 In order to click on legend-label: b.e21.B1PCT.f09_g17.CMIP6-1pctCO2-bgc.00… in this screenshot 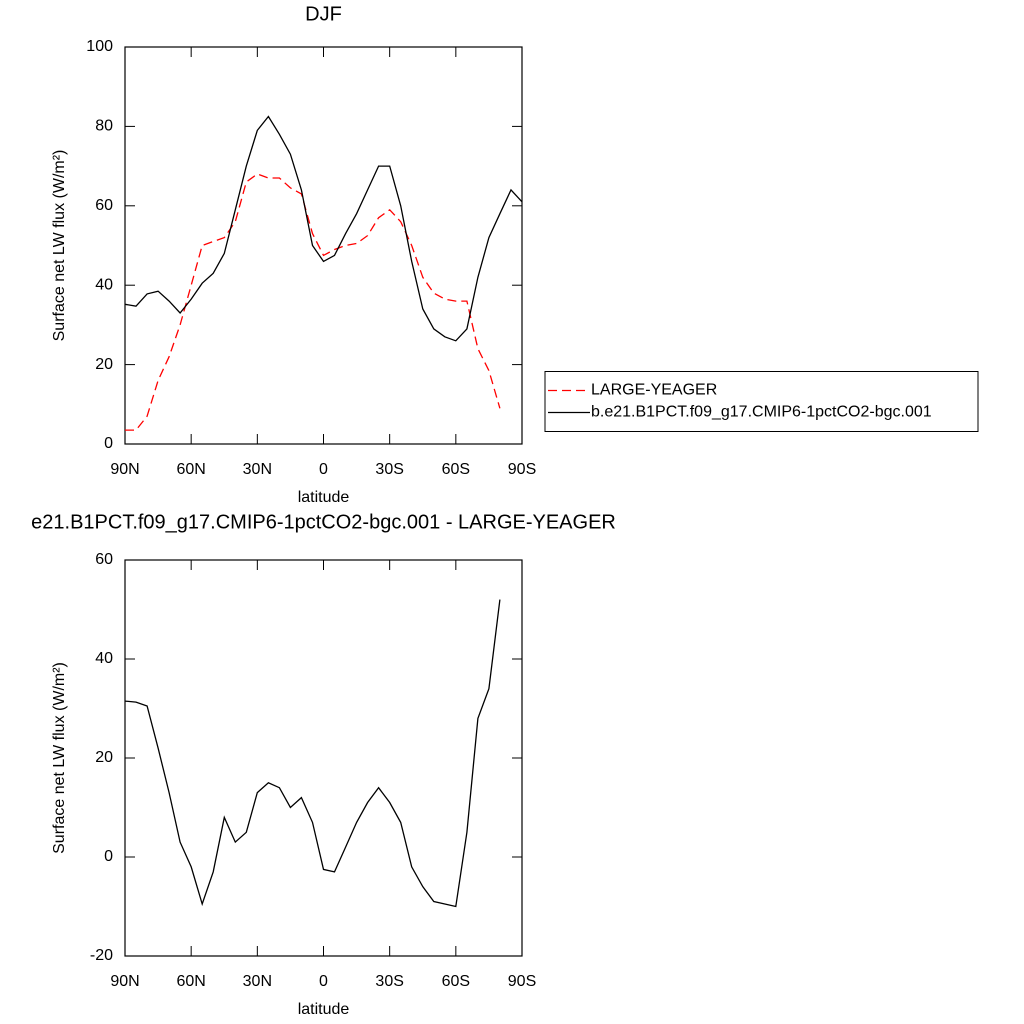, I will do `click(761, 412)`.